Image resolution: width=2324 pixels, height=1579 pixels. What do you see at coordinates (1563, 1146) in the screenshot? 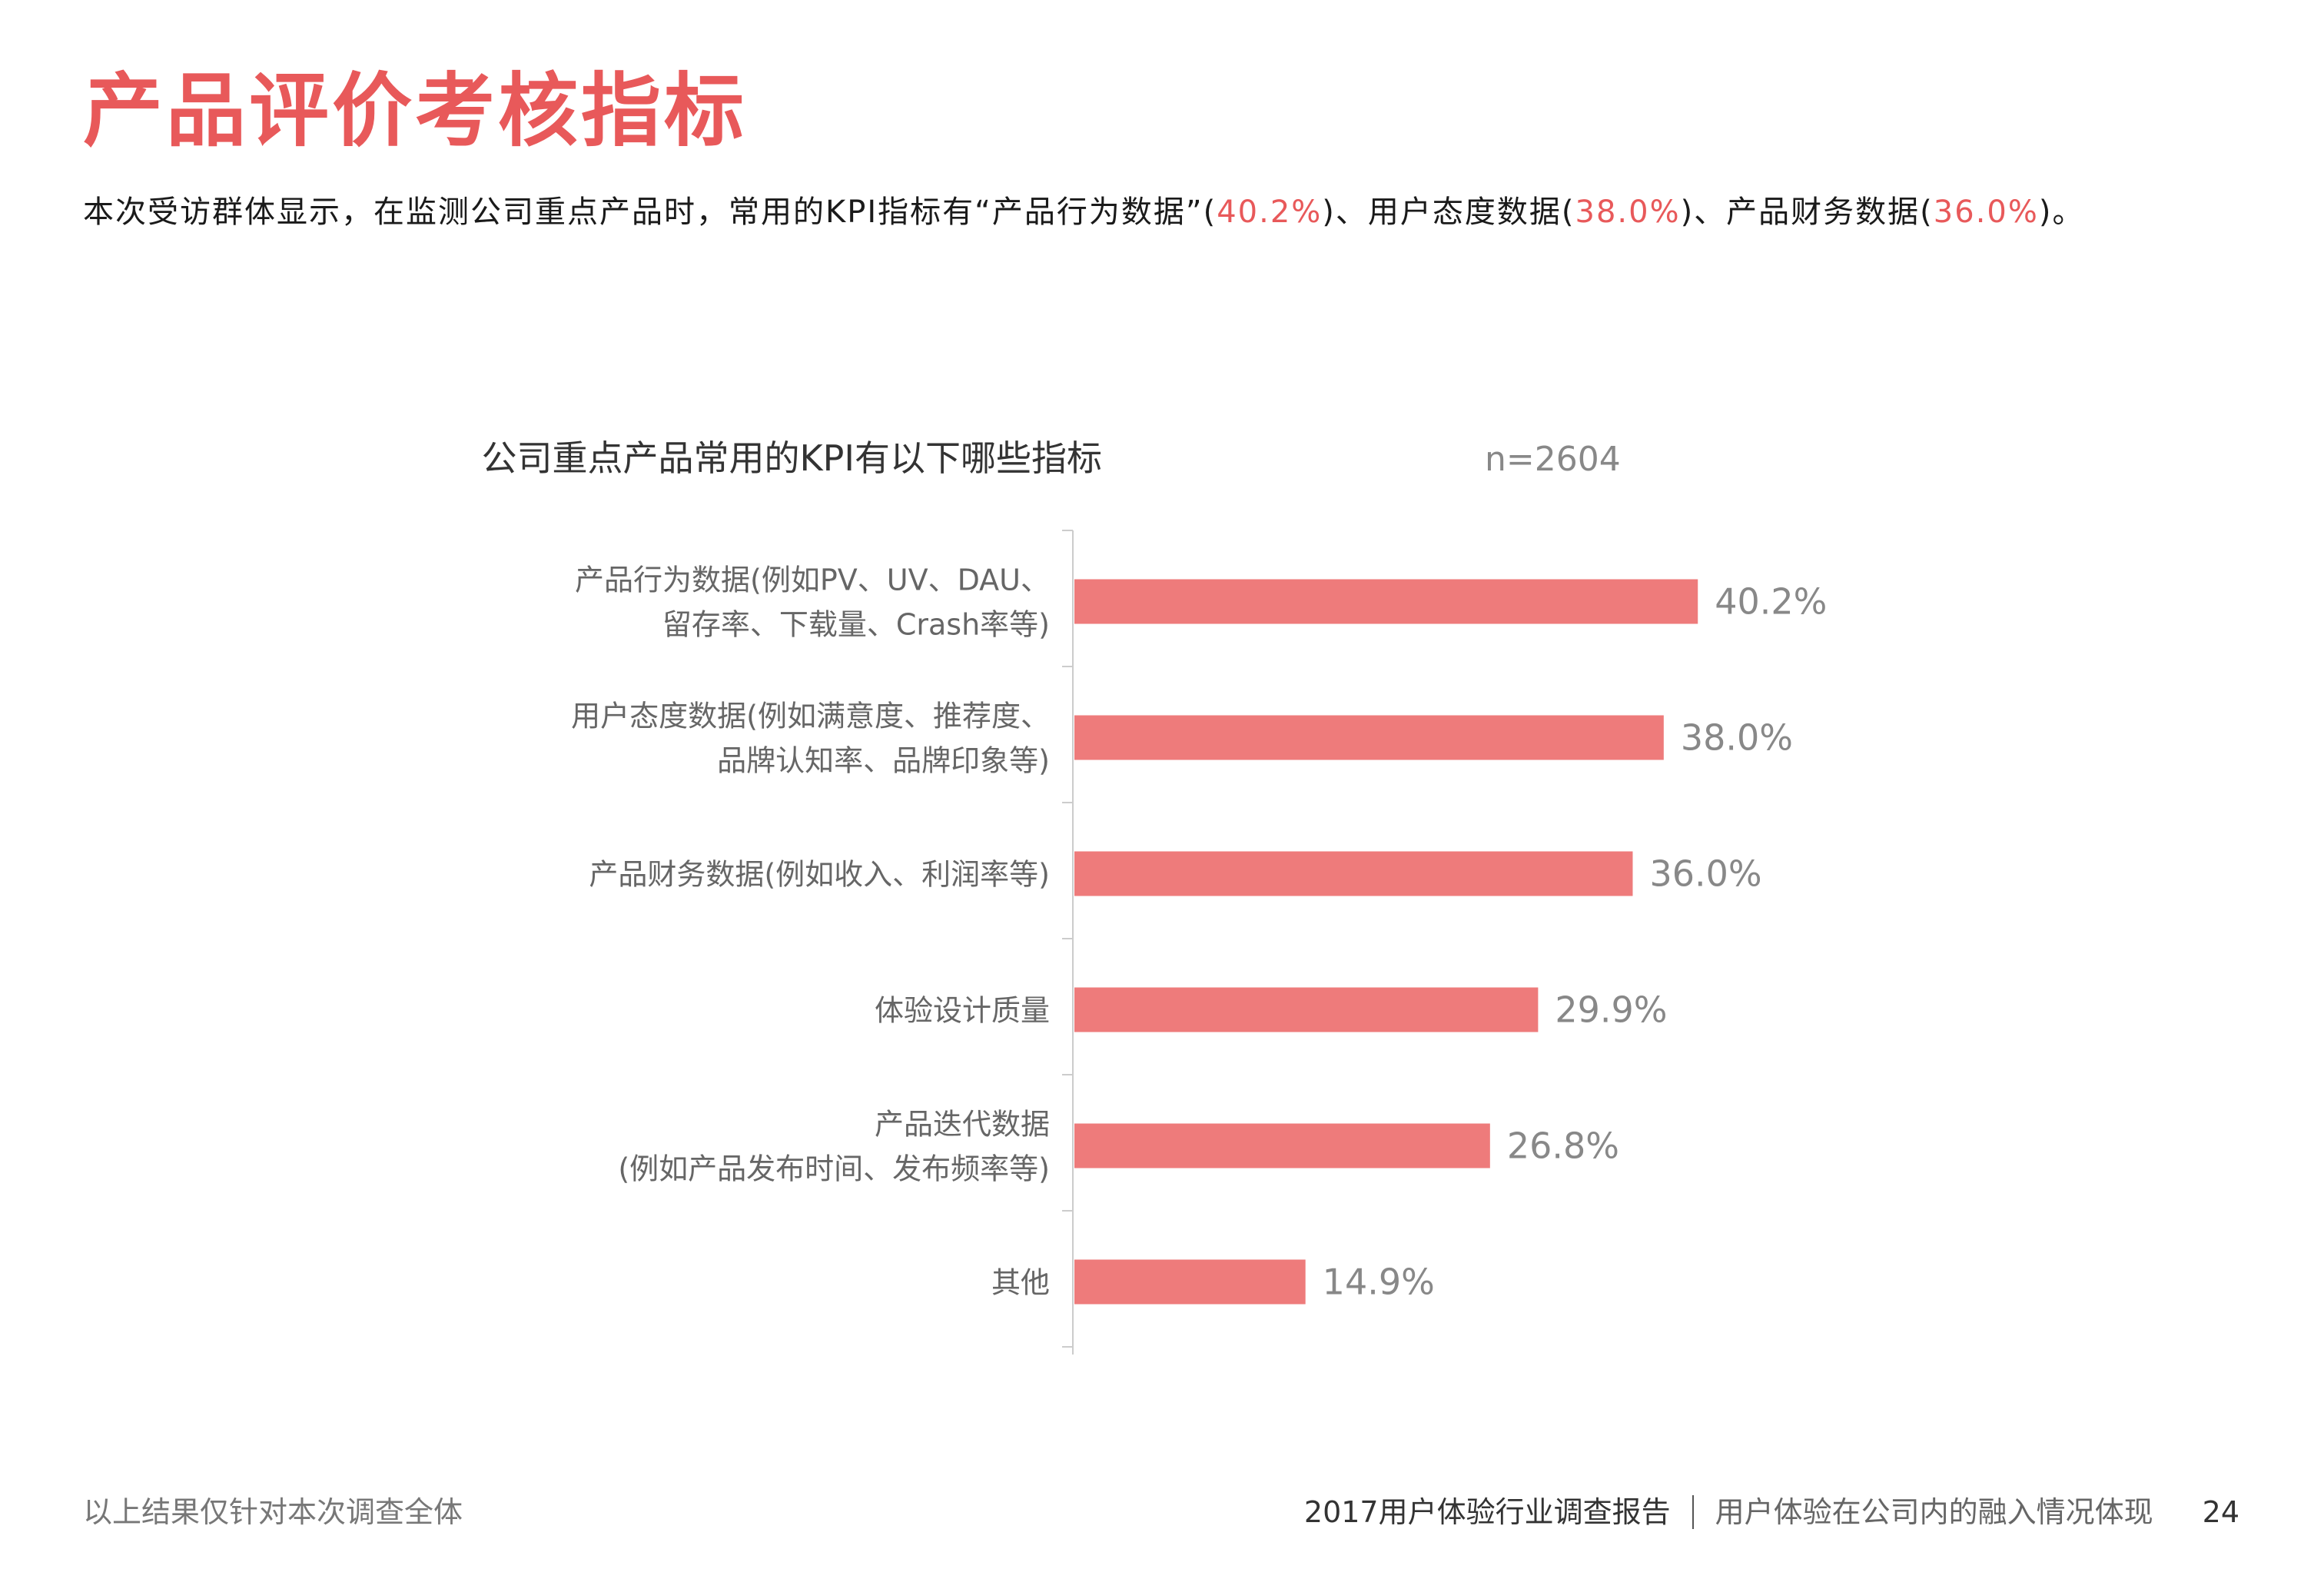
I see `value-label: 26.8%` at bounding box center [1563, 1146].